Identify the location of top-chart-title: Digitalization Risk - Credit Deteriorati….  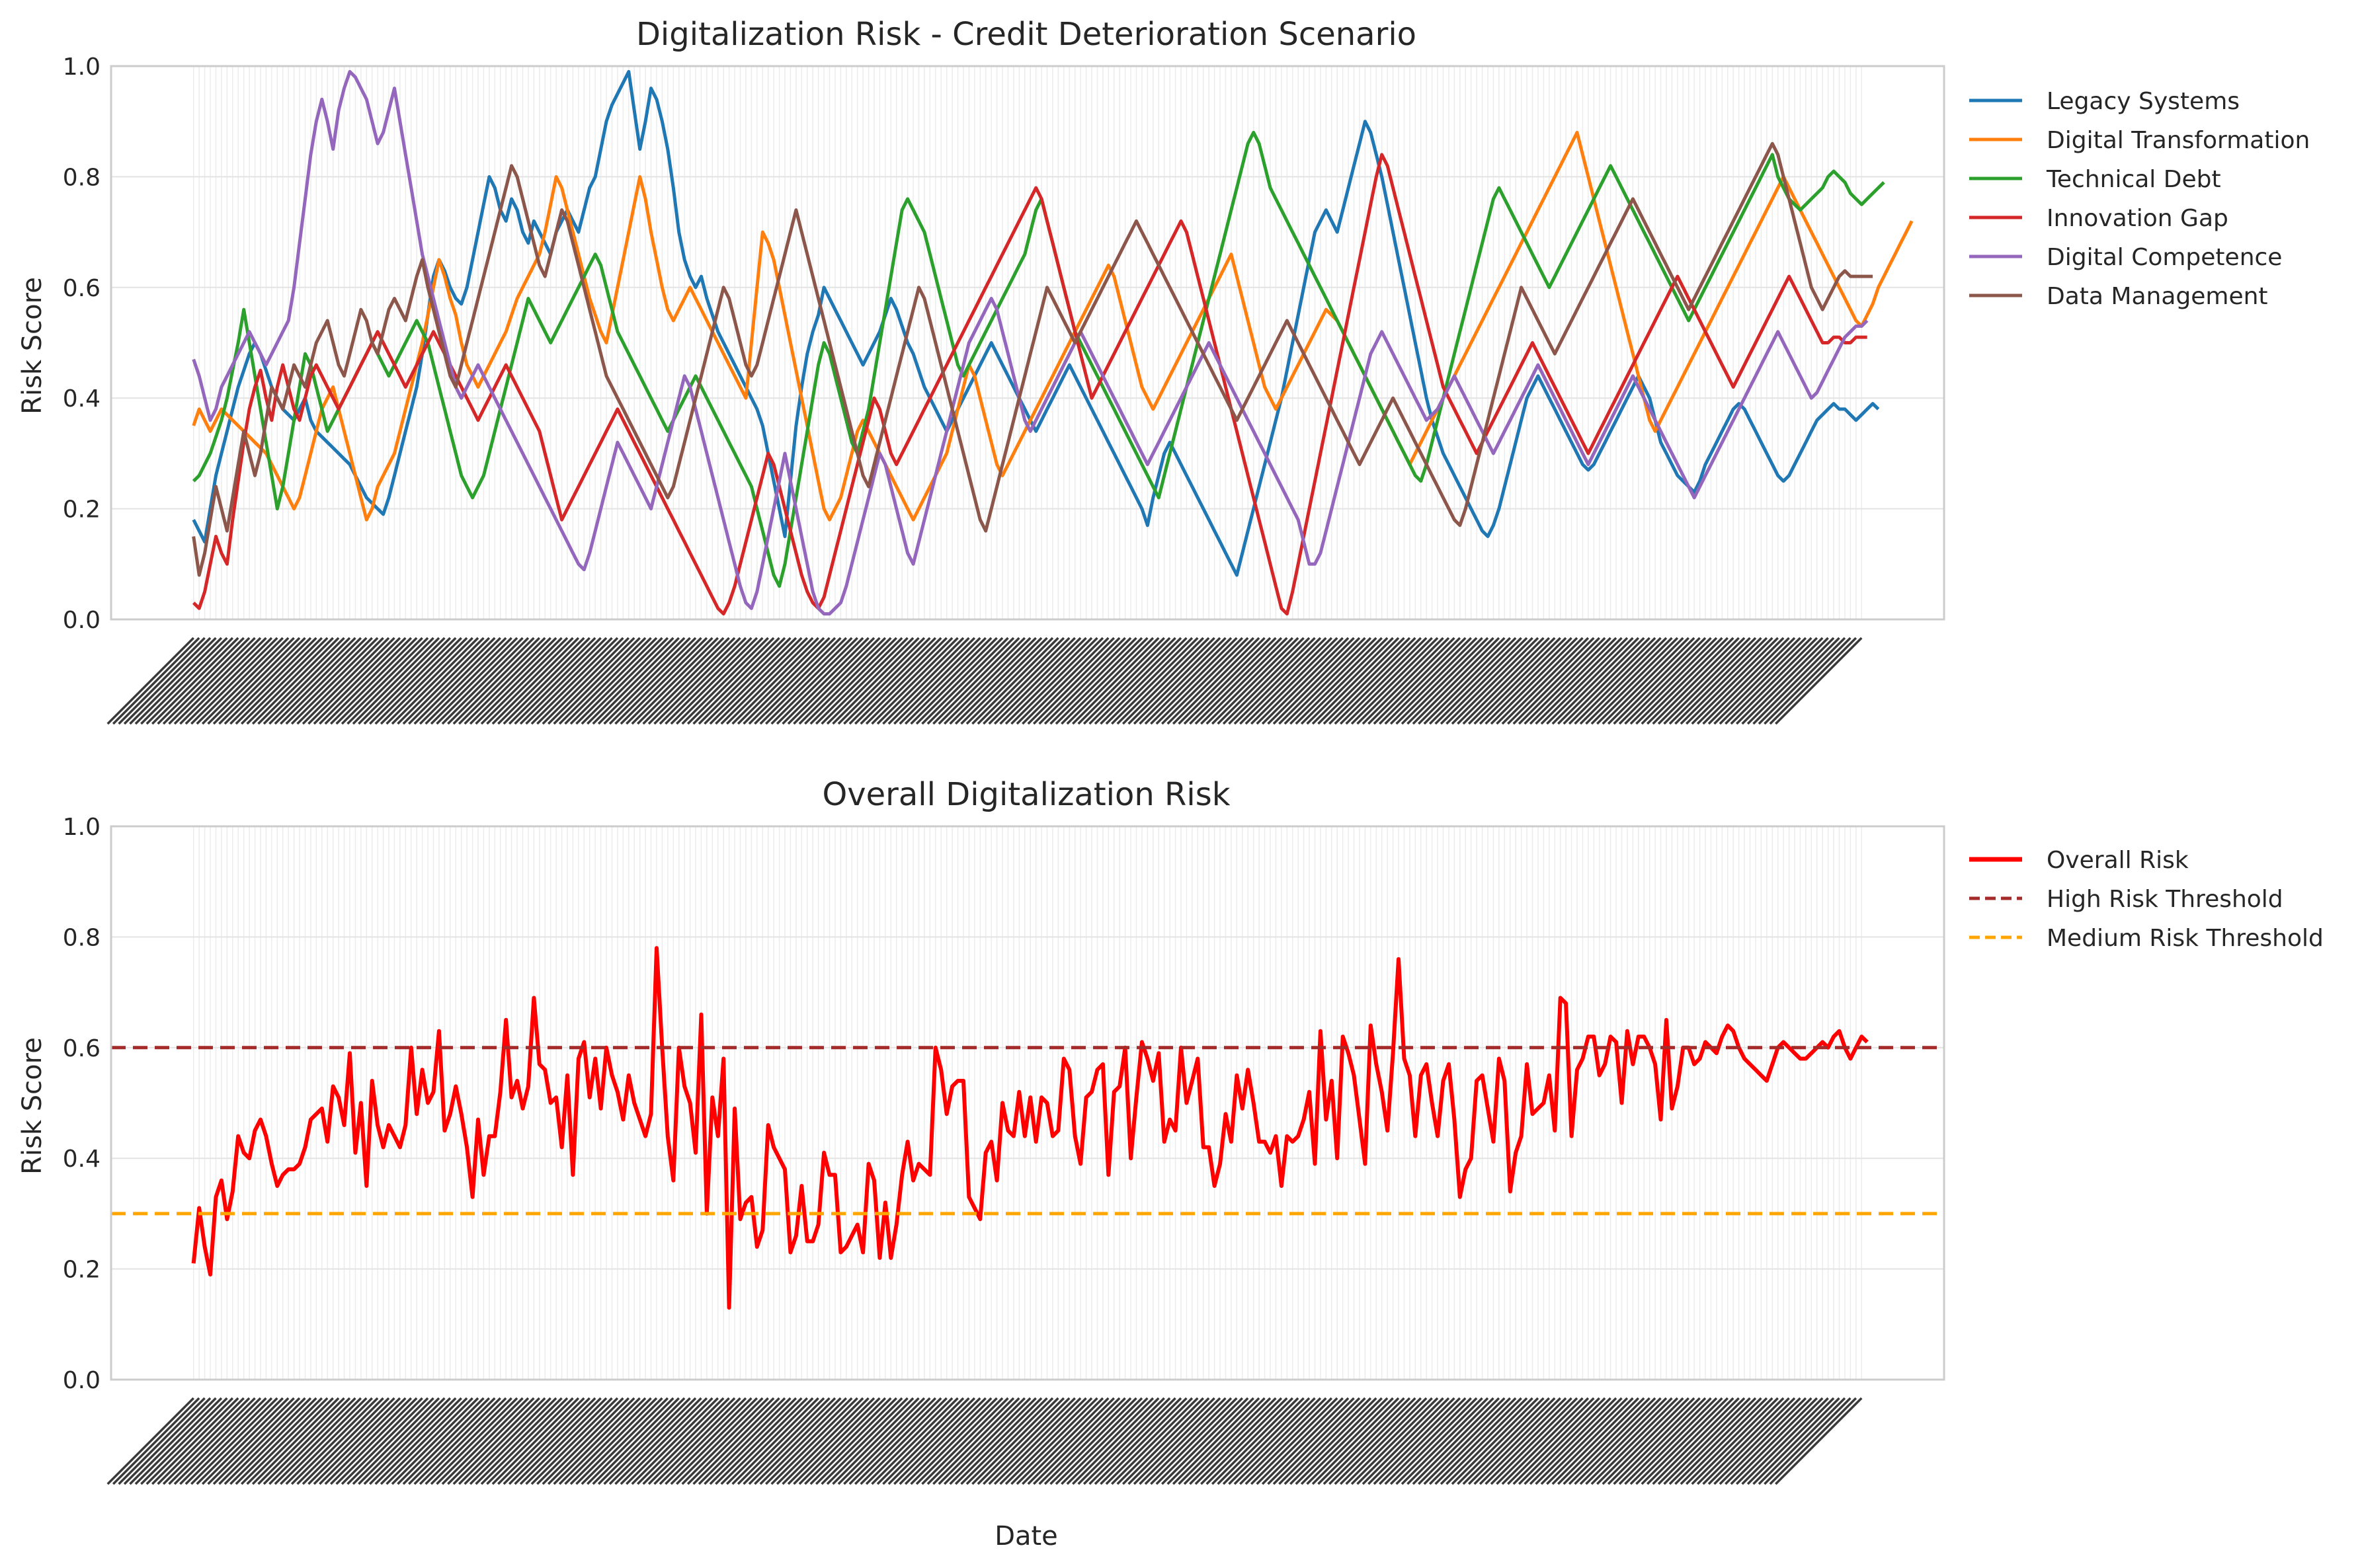
(1026, 34).